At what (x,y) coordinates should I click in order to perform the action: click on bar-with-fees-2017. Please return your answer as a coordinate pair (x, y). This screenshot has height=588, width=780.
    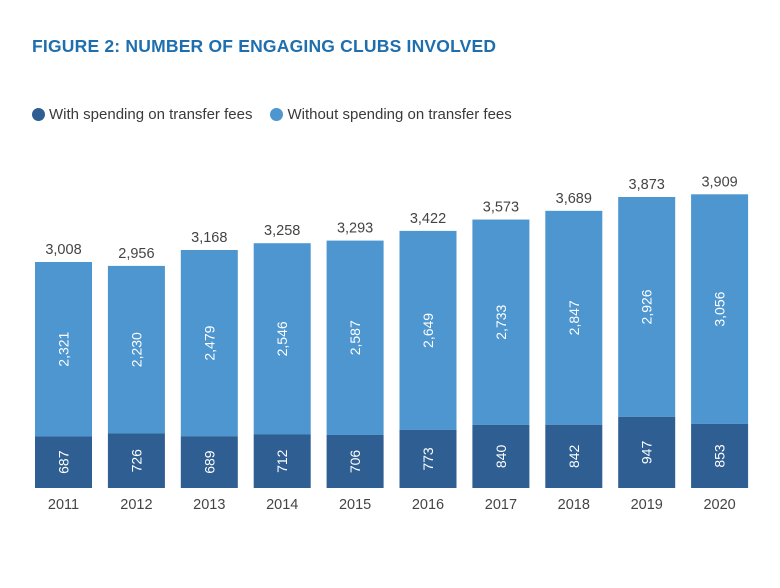
    Looking at the image, I should click on (501, 456).